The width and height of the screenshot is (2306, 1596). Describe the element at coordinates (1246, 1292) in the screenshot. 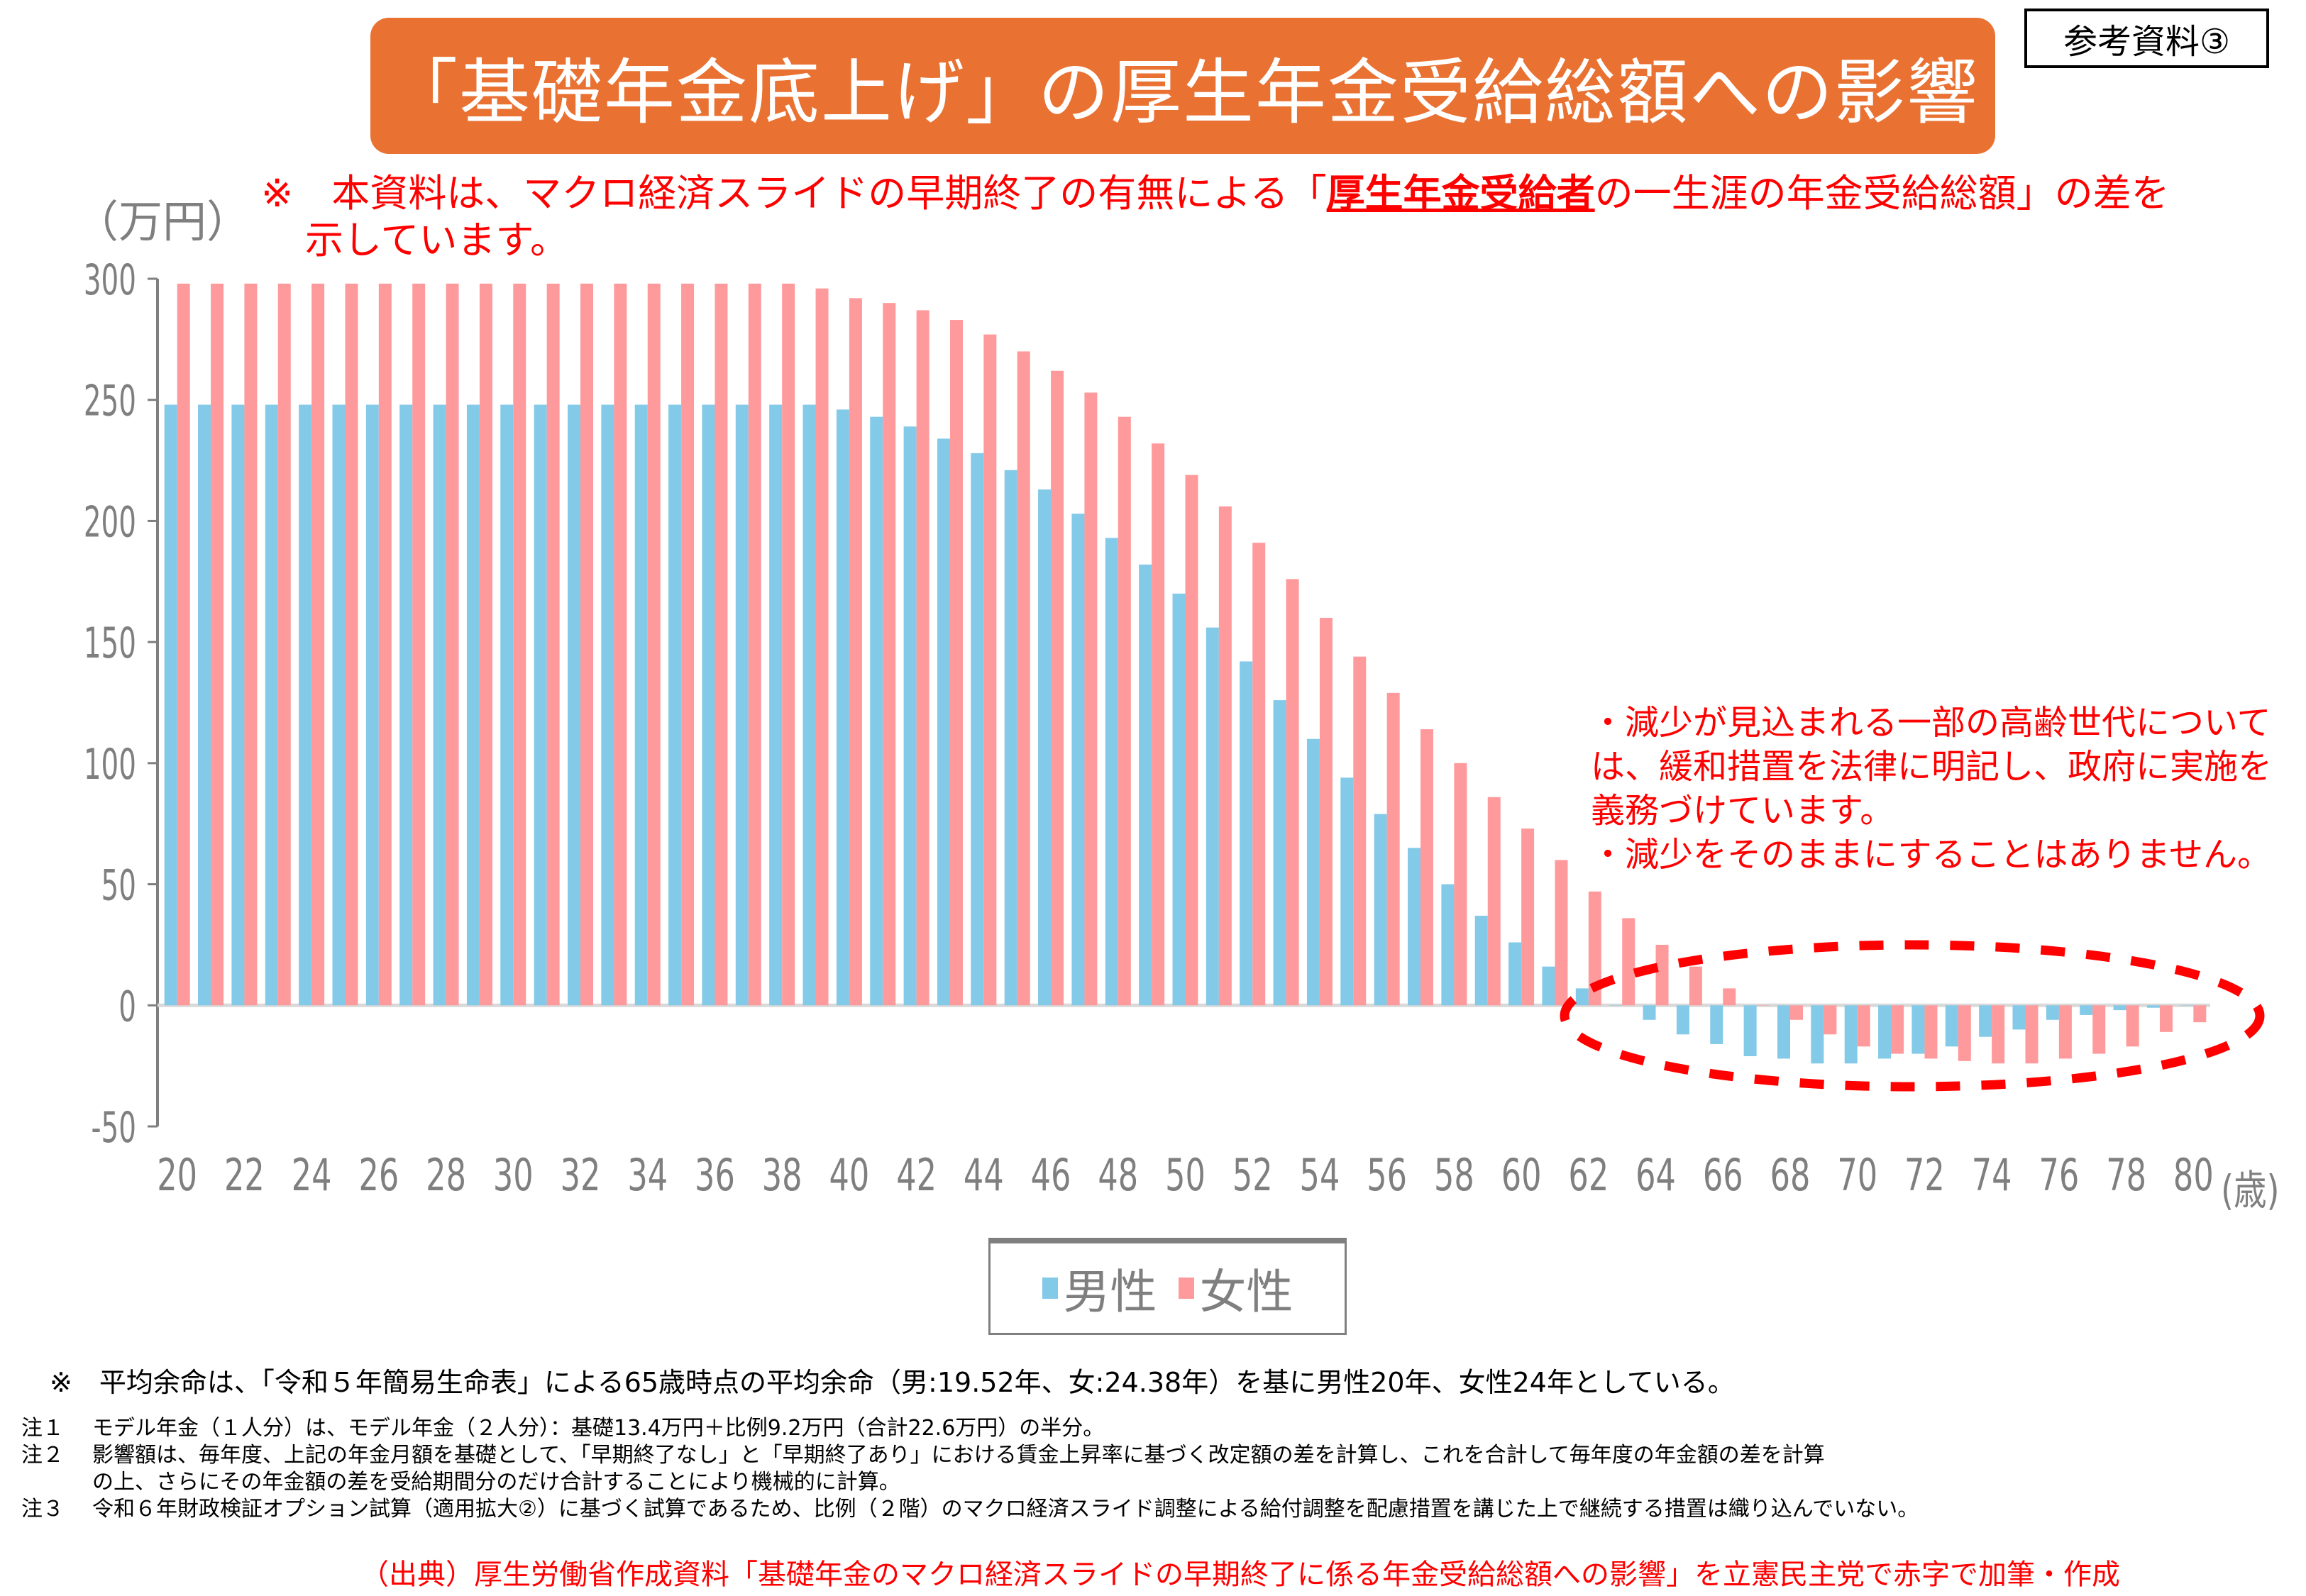

I see `legend-label-female: 女性` at that location.